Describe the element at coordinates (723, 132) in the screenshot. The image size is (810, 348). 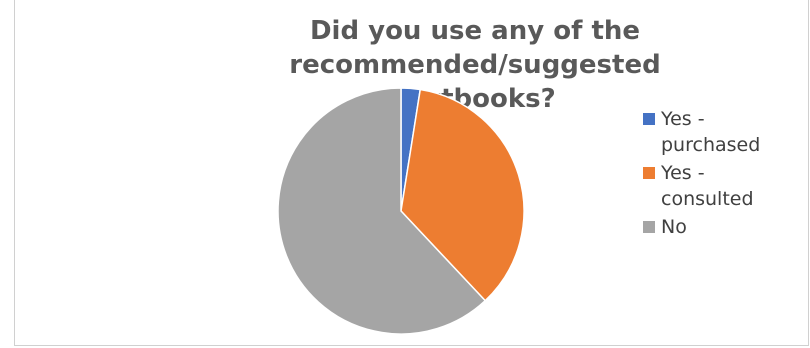
I see `legend-item-yes-purchased: Yes - purchased` at that location.